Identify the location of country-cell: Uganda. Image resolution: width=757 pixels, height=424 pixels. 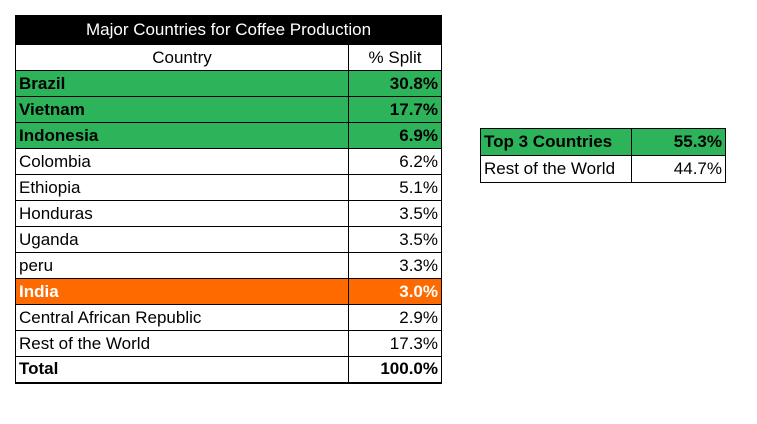
(182, 239).